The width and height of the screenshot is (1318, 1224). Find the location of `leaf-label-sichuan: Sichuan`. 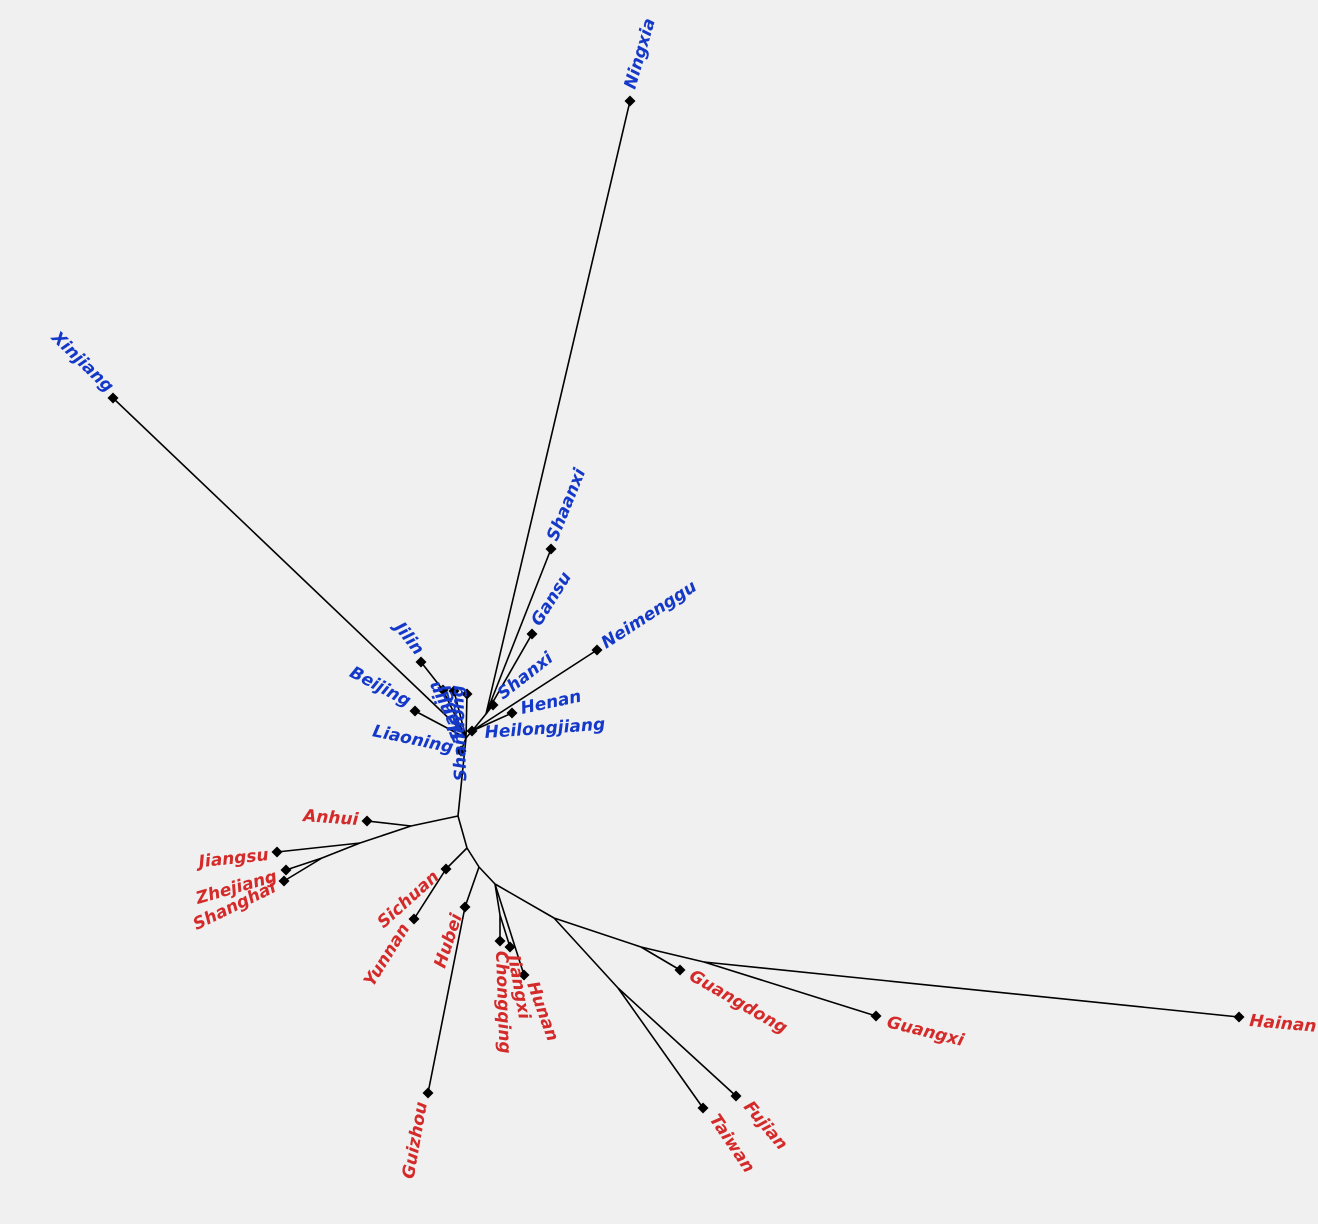

leaf-label-sichuan: Sichuan is located at coordinates (409, 900).